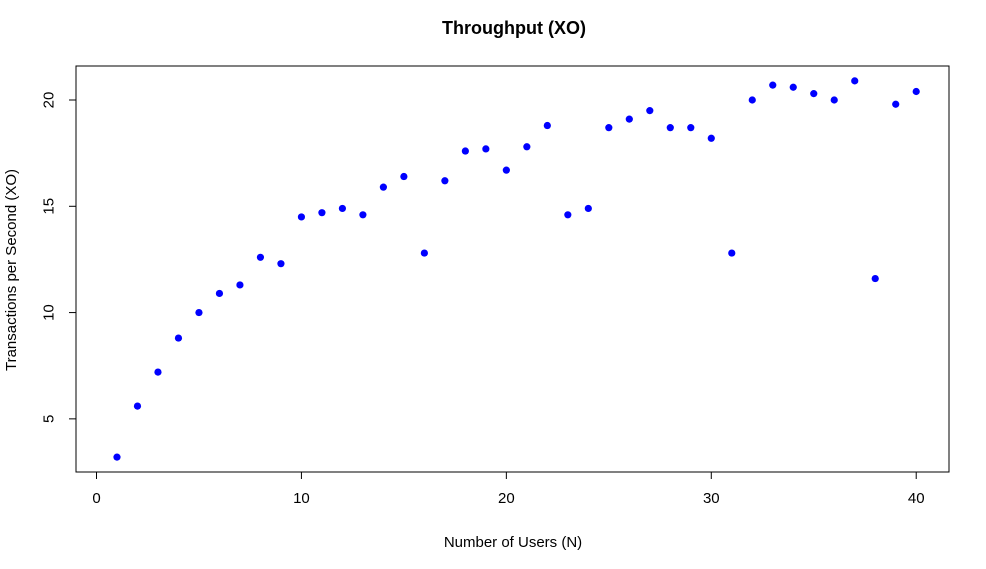 Image resolution: width=986 pixels, height=569 pixels. What do you see at coordinates (508, 489) in the screenshot?
I see `x-axis: 0 10 20 30 40` at bounding box center [508, 489].